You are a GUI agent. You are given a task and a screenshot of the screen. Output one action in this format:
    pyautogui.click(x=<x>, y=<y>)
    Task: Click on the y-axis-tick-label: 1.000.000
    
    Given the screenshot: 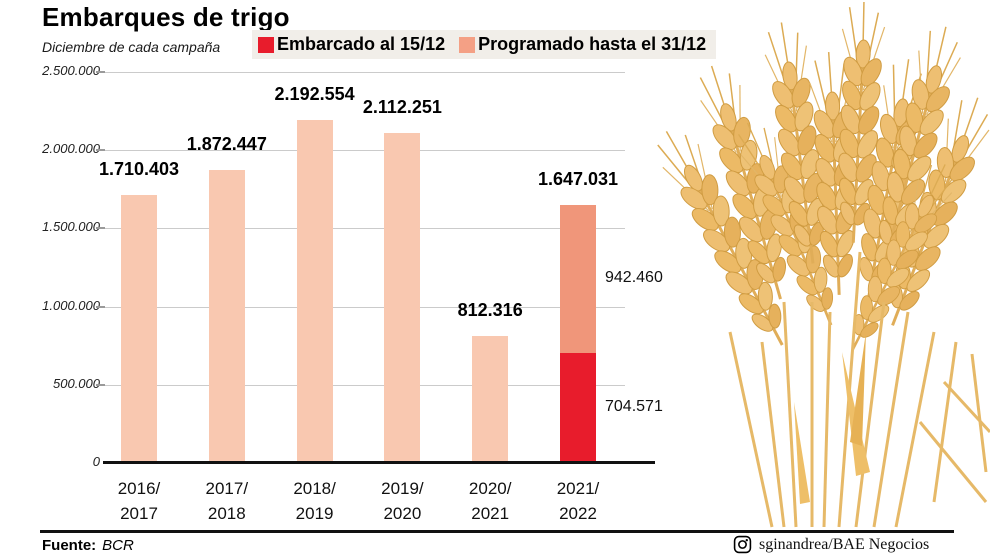 What is the action you would take?
    pyautogui.click(x=71, y=305)
    